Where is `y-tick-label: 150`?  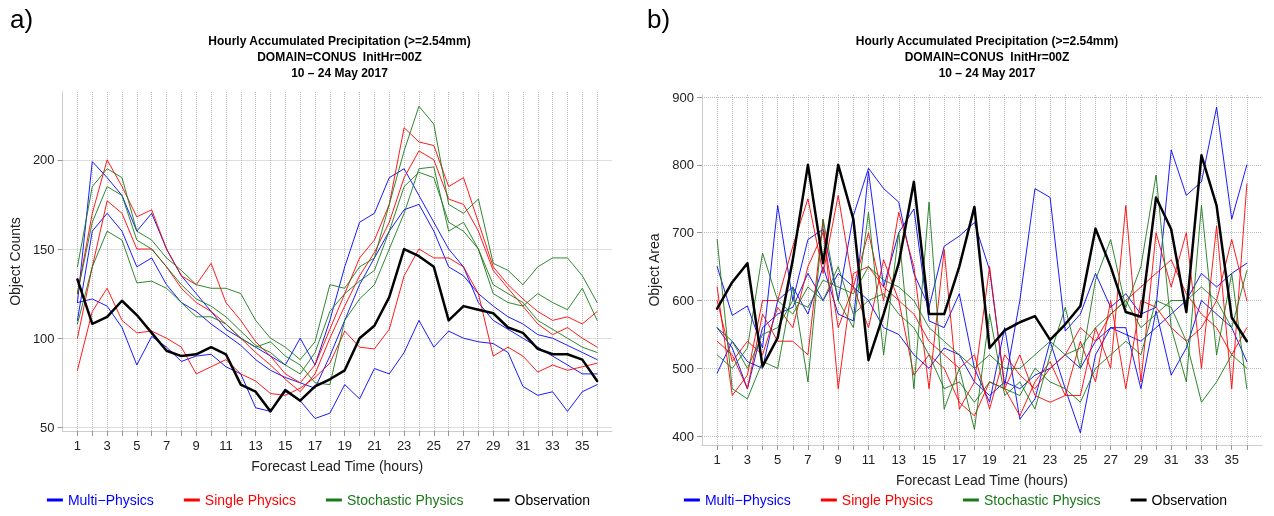
y-tick-label: 150 is located at coordinates (43, 249).